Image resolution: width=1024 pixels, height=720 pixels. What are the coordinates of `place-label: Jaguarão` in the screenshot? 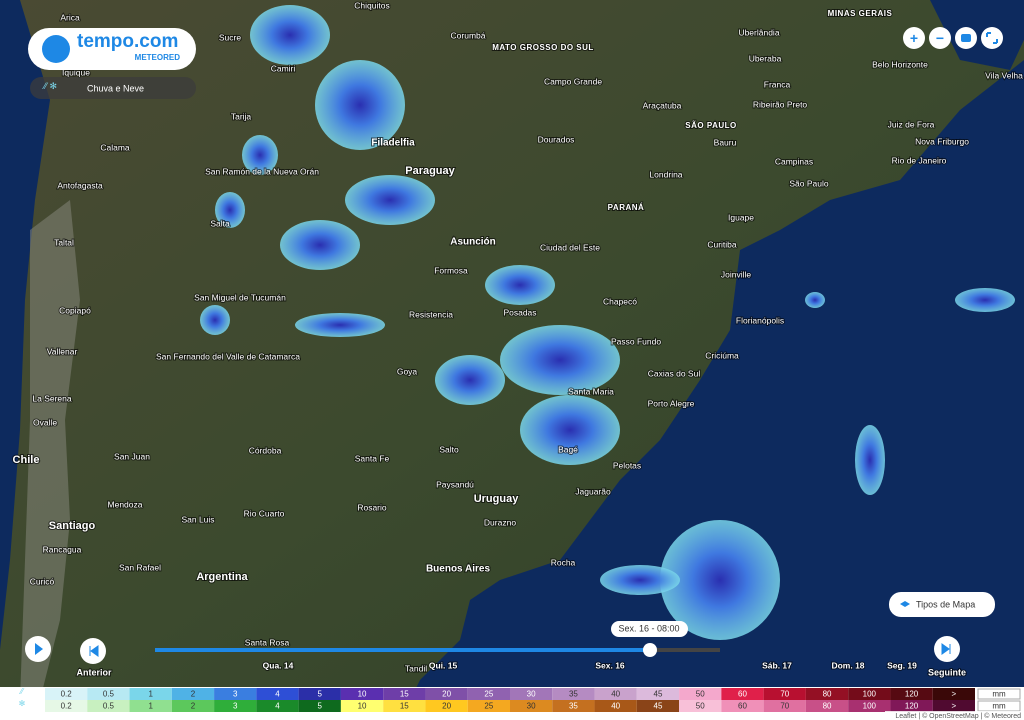 It's located at (593, 491).